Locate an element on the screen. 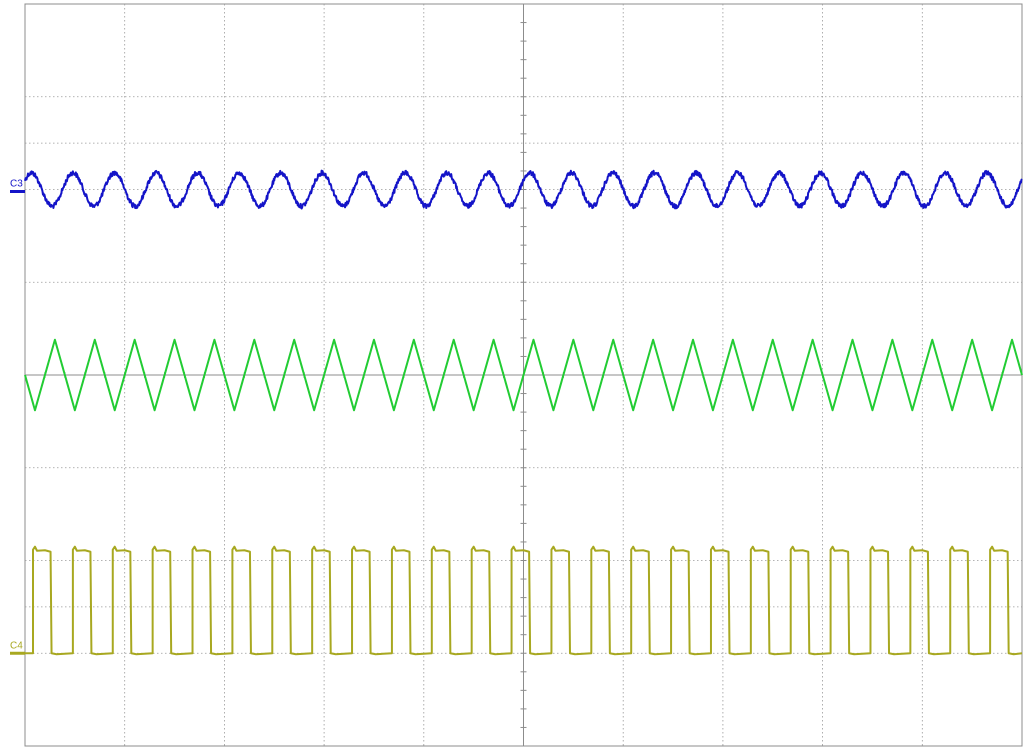  trace-ch2 is located at coordinates (523, 375).